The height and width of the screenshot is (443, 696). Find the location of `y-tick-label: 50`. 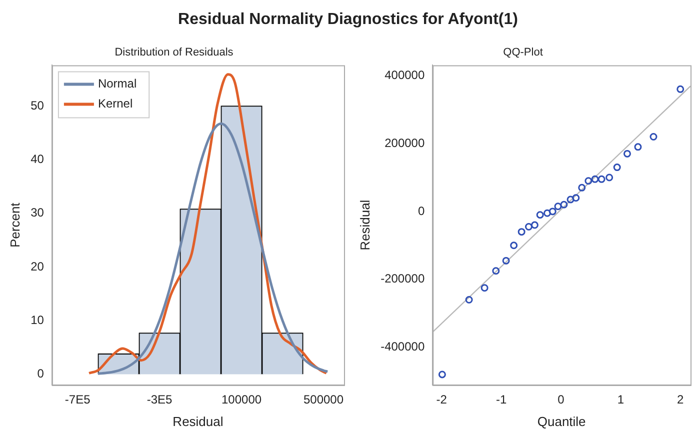

y-tick-label: 50 is located at coordinates (37, 105).